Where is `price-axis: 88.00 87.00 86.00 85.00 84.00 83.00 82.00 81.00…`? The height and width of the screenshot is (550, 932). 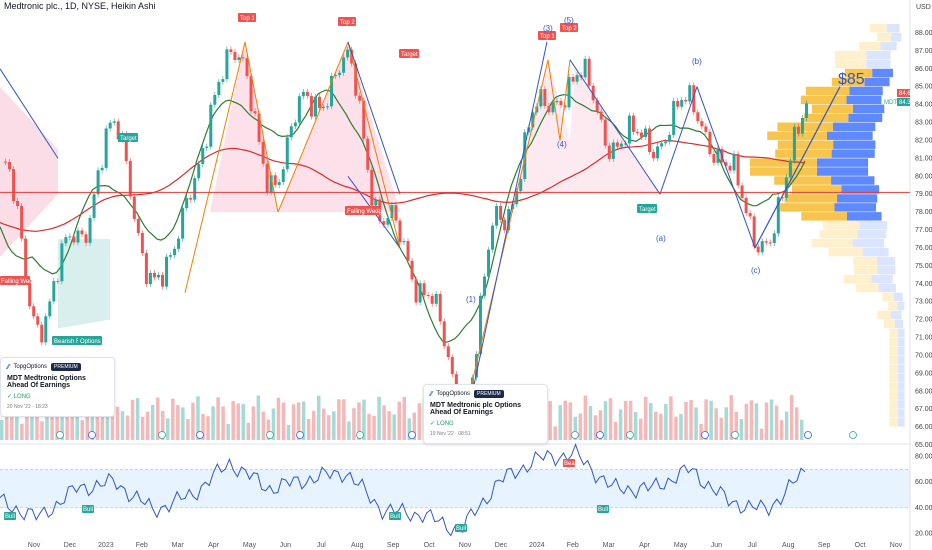
price-axis: 88.00 87.00 86.00 85.00 84.00 83.00 82.00 81.00… is located at coordinates (923, 239).